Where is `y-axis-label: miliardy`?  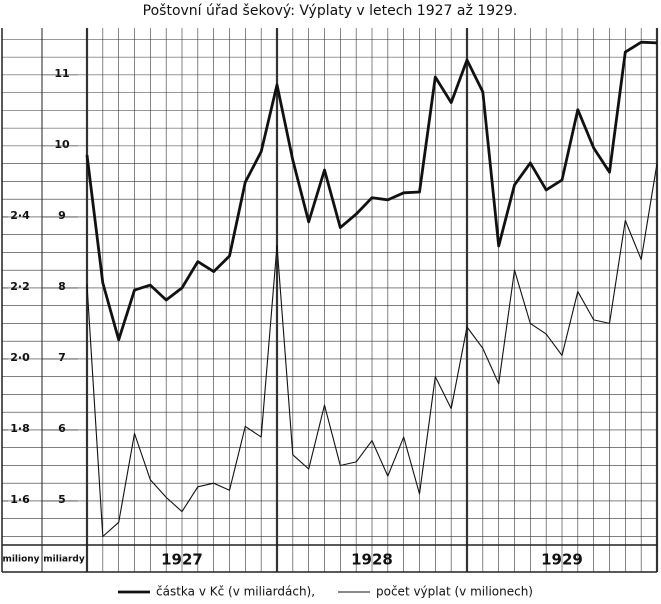 y-axis-label: miliardy is located at coordinates (64, 560).